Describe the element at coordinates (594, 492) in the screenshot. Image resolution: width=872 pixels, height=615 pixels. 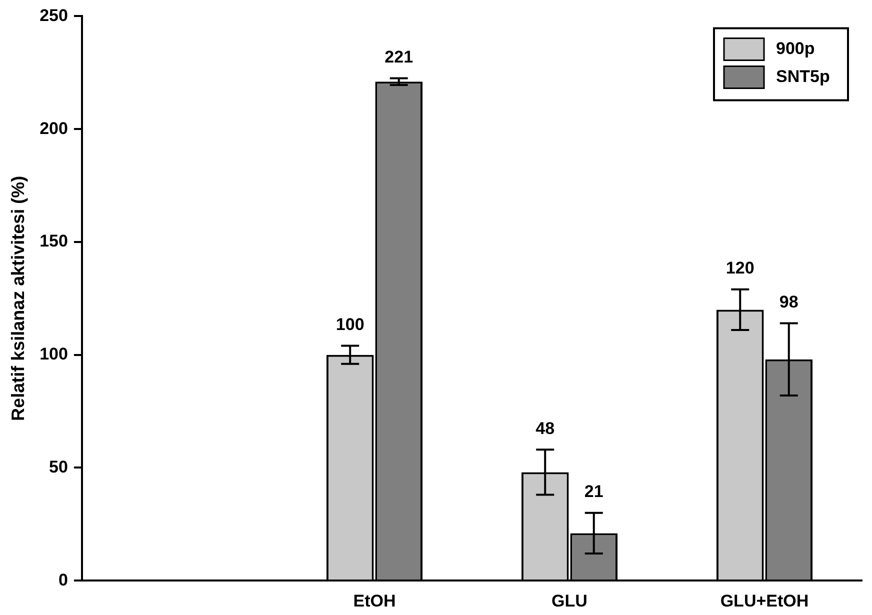
I see `data-label: 21` at that location.